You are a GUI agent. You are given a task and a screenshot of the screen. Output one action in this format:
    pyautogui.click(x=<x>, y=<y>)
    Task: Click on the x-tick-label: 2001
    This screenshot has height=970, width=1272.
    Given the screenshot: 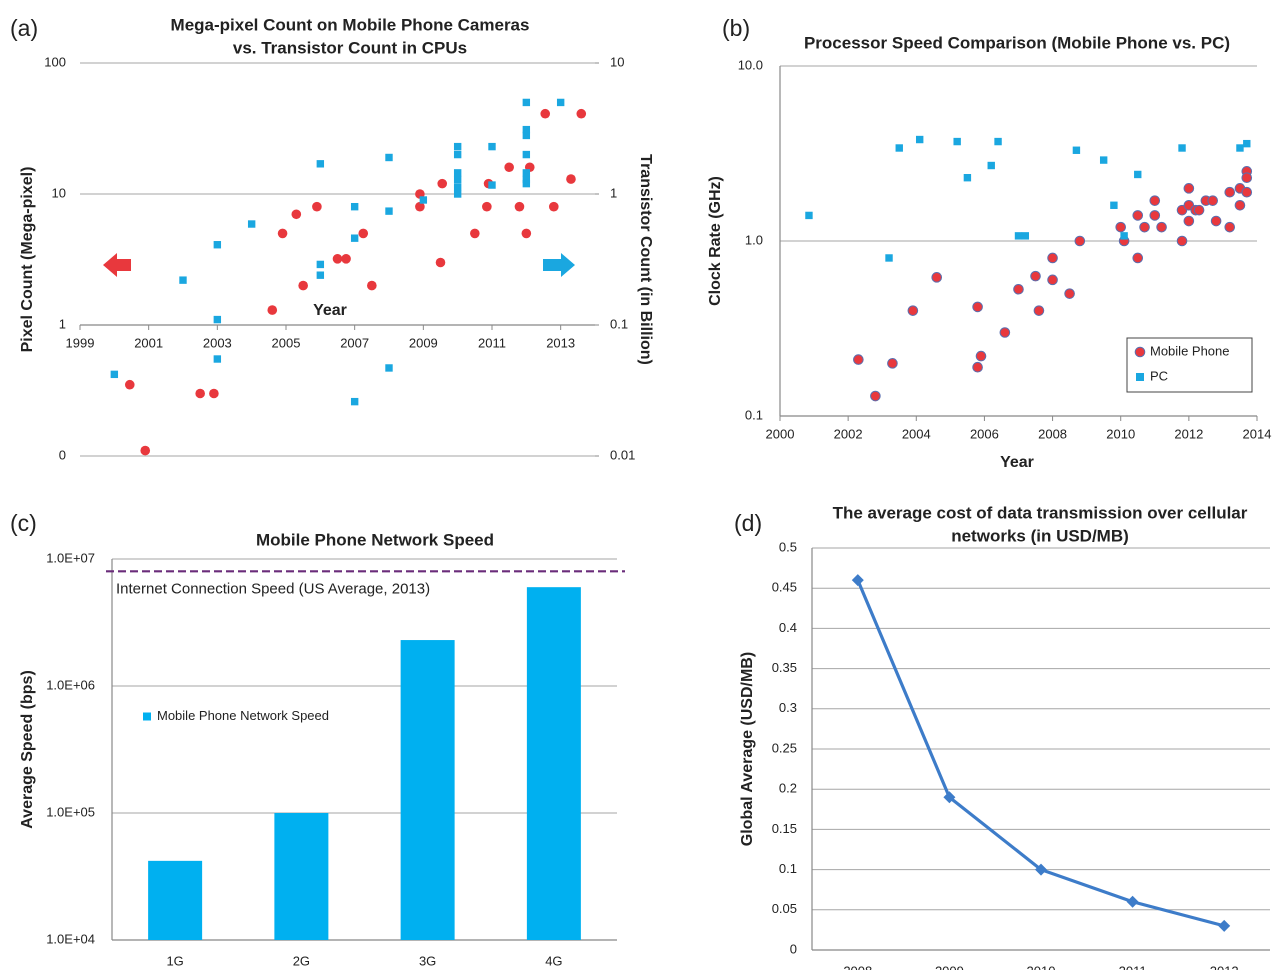 What is the action you would take?
    pyautogui.click(x=148, y=342)
    